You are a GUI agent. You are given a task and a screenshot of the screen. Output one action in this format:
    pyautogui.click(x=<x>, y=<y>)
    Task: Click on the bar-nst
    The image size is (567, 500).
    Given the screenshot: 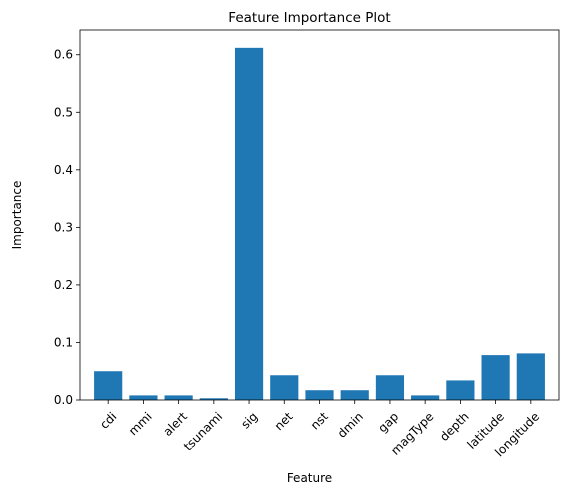 What is the action you would take?
    pyautogui.click(x=319, y=395)
    